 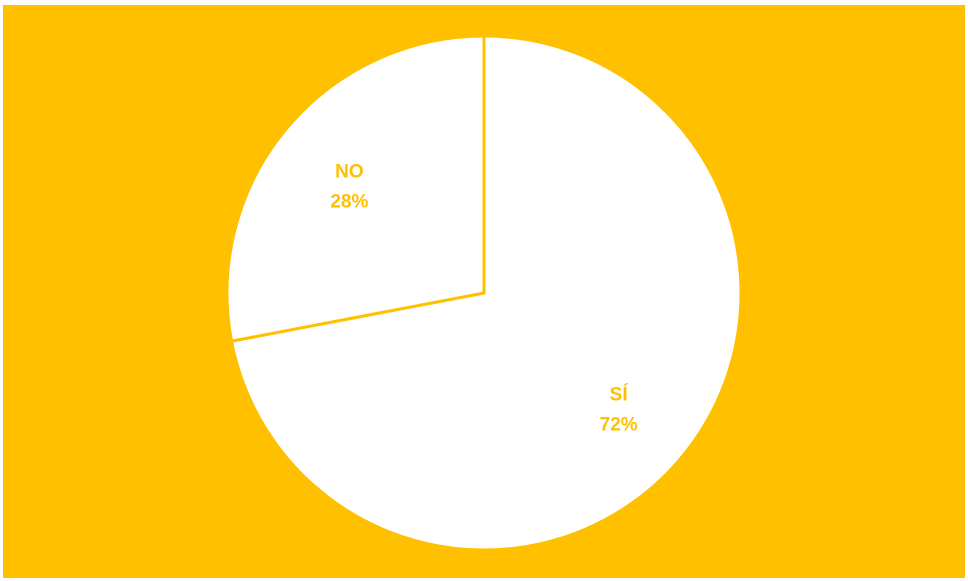 I want to click on pie-labels: SÍ 72% NO 28%, so click(x=483, y=299).